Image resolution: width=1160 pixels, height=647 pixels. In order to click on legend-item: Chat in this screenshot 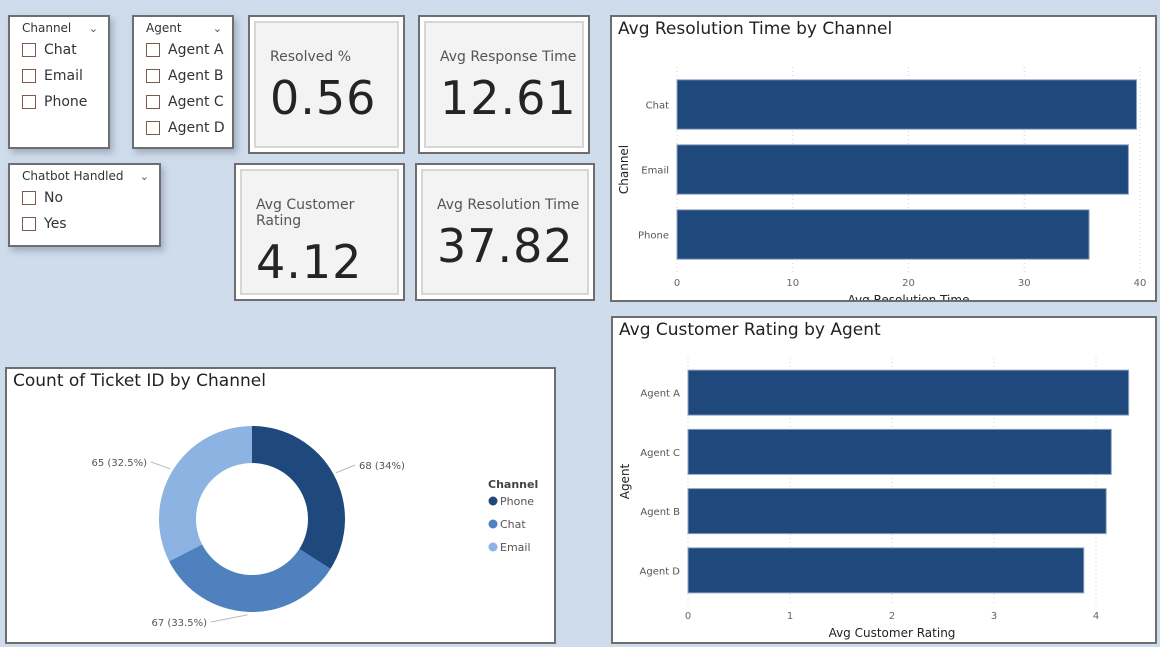, I will do `click(513, 524)`.